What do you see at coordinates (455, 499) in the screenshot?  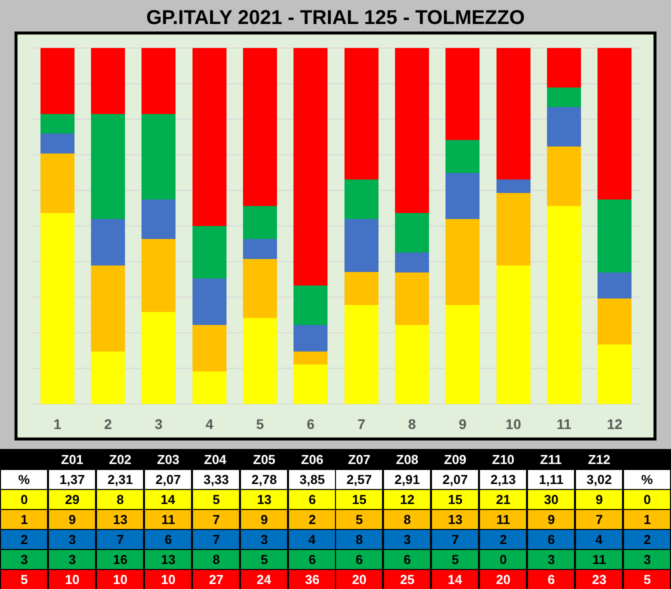 I see `data-label: 15` at bounding box center [455, 499].